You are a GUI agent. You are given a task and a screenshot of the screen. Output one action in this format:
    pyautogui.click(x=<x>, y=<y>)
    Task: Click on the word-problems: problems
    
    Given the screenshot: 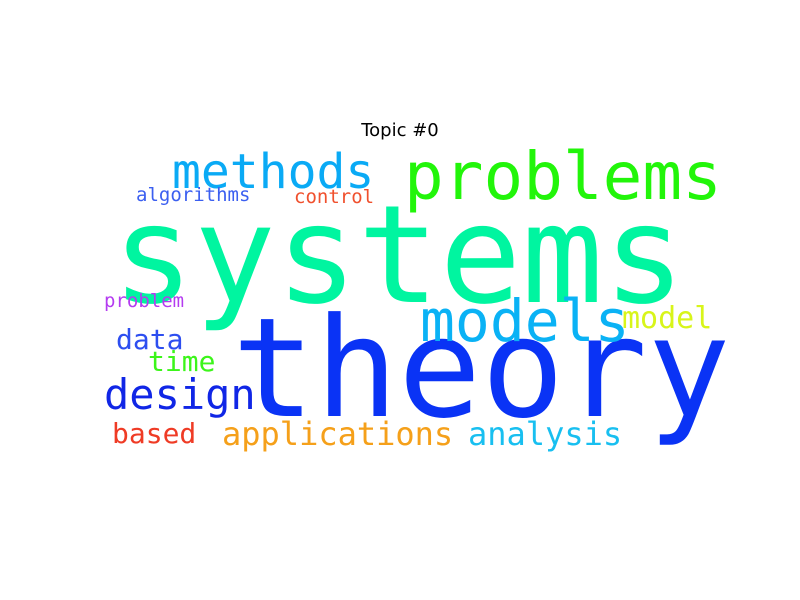 What is the action you would take?
    pyautogui.click(x=563, y=176)
    